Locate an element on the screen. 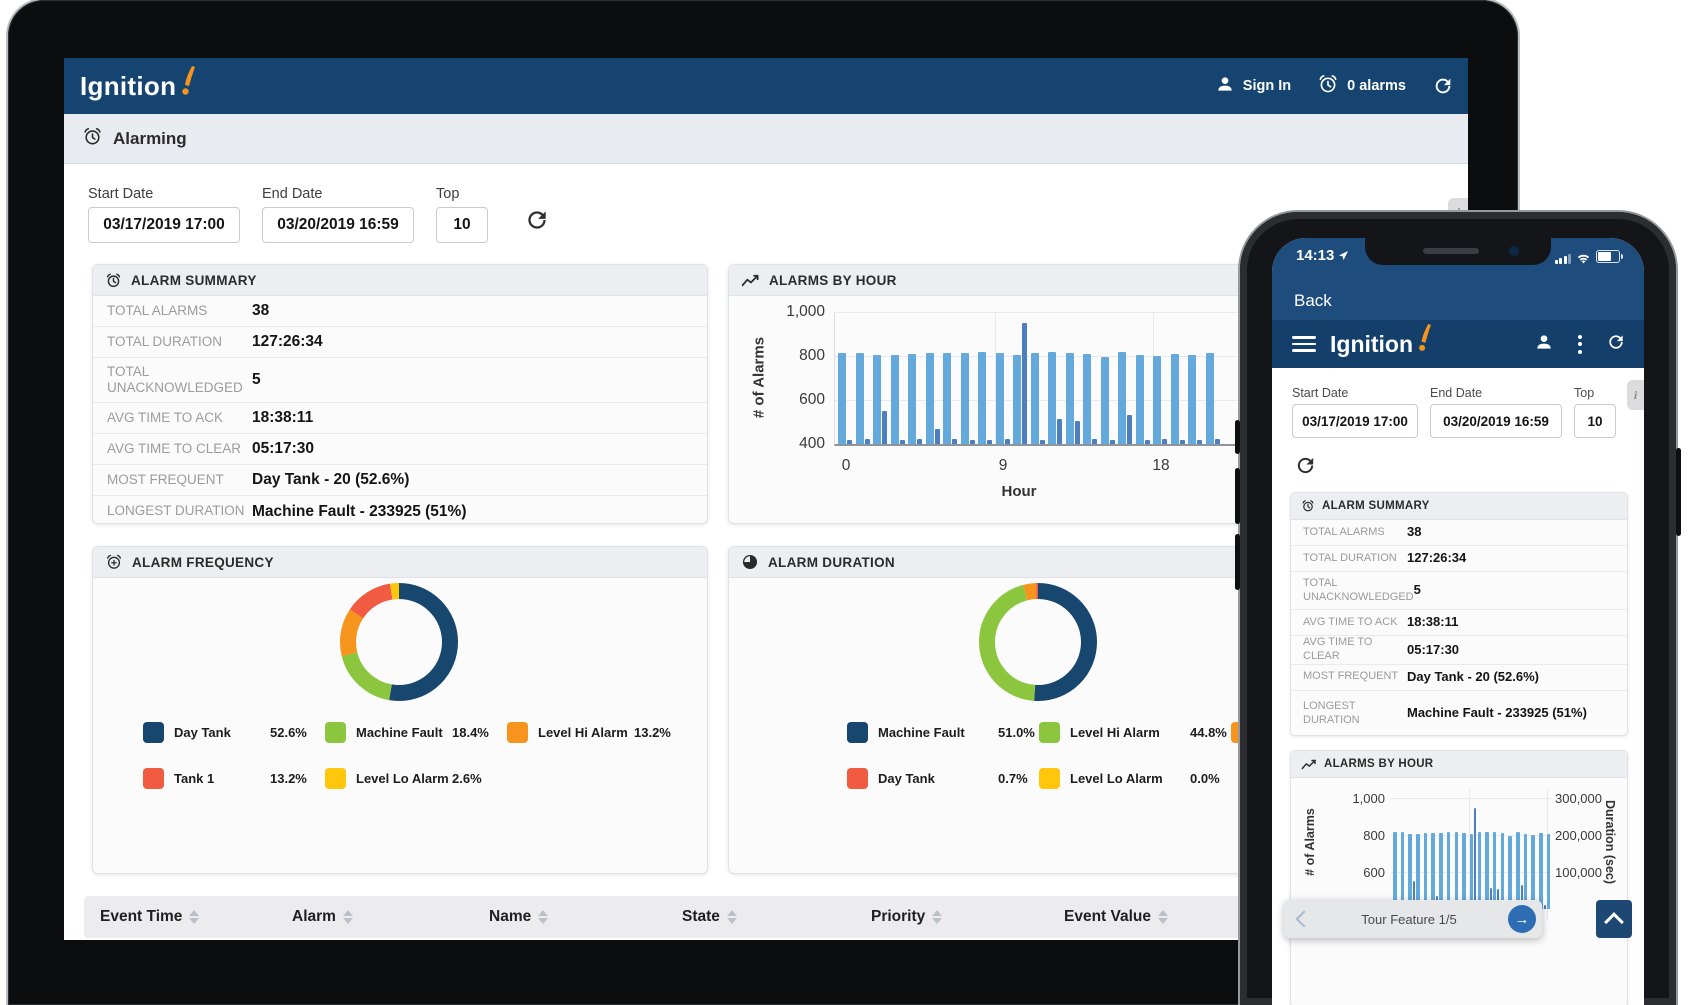  sign-in-button: Sign In is located at coordinates (1253, 86).